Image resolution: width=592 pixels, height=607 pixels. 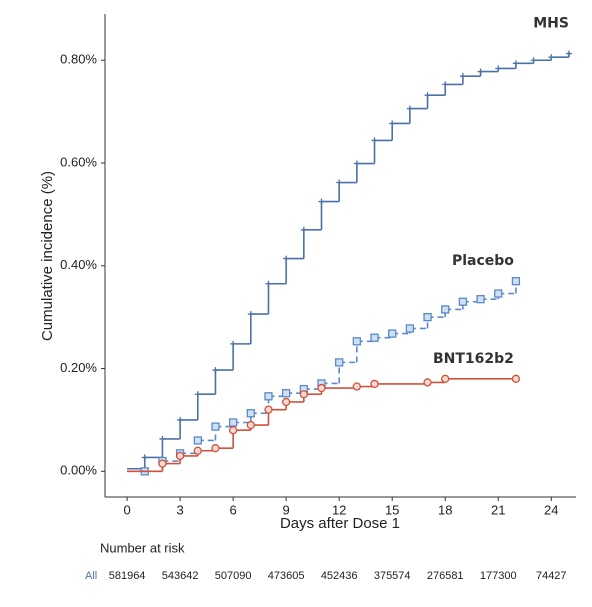 I want to click on series-label: BNT162b2, so click(x=473, y=359).